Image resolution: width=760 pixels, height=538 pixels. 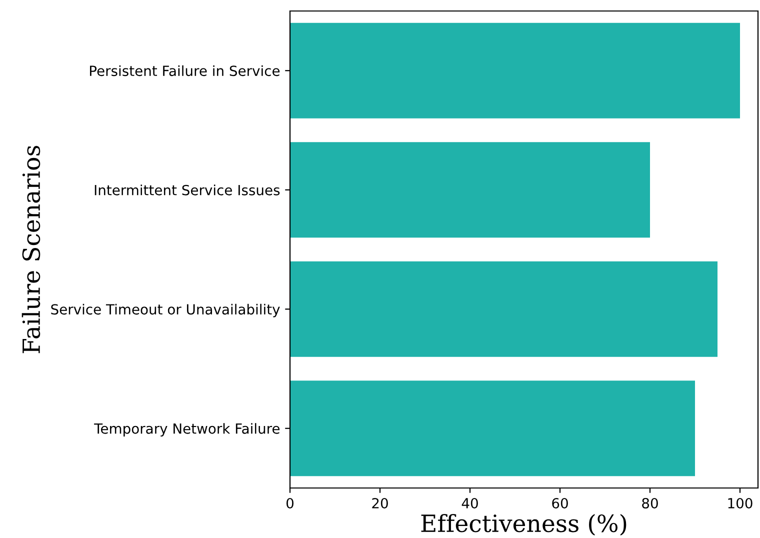 What do you see at coordinates (380, 503) in the screenshot?
I see `x-tick-label: 20` at bounding box center [380, 503].